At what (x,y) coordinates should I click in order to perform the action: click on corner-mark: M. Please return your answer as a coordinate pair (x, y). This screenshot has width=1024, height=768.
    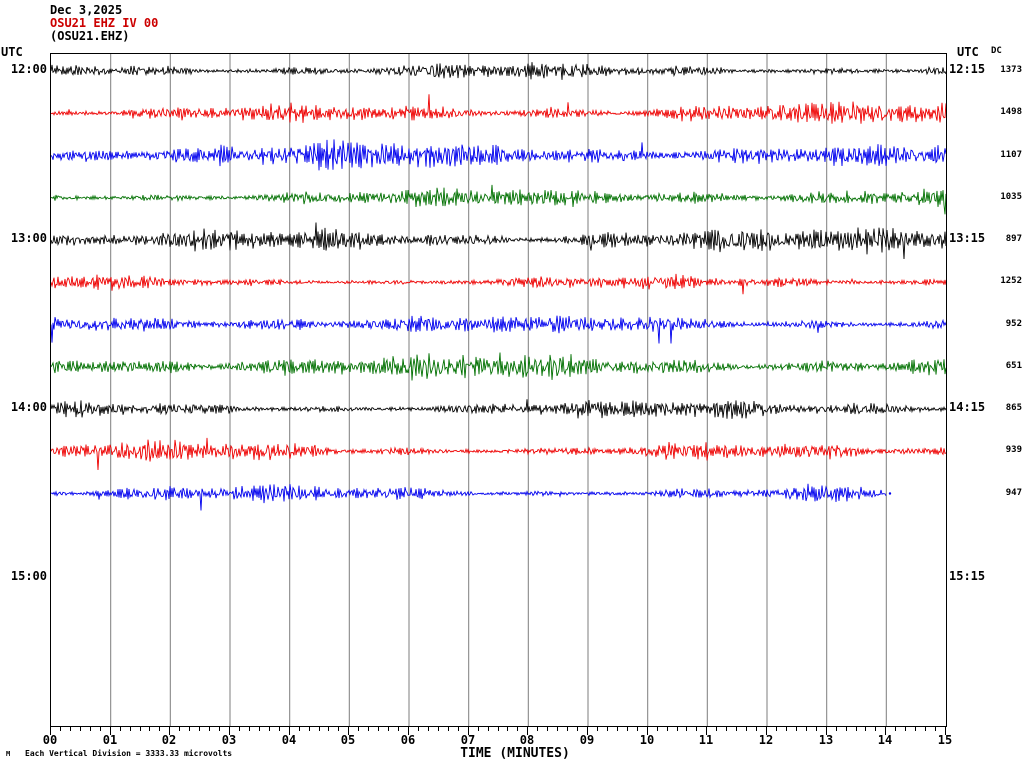
    Looking at the image, I should click on (8, 754).